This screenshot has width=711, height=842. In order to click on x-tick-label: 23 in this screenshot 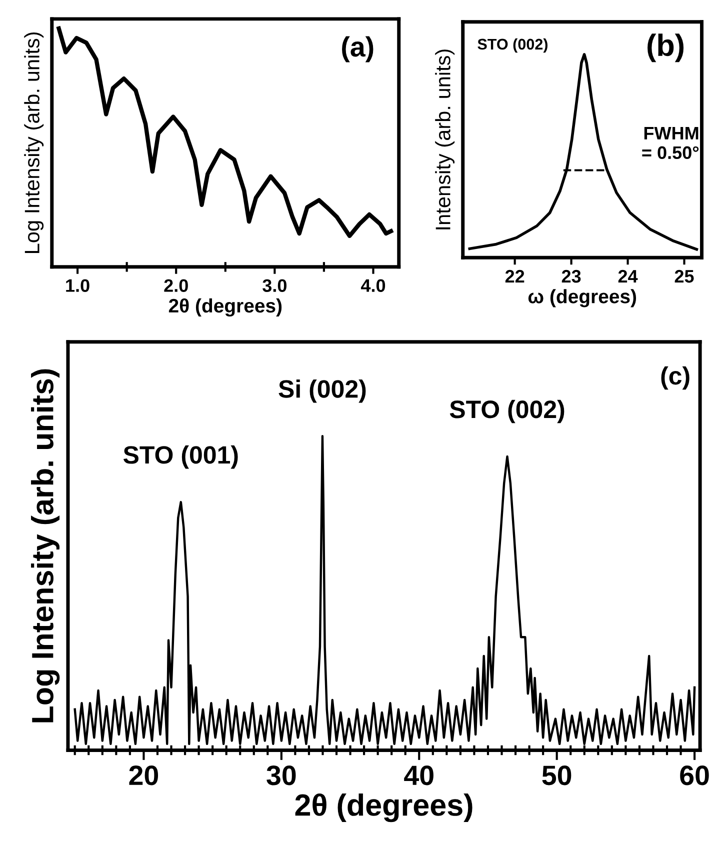, I will do `click(571, 276)`.